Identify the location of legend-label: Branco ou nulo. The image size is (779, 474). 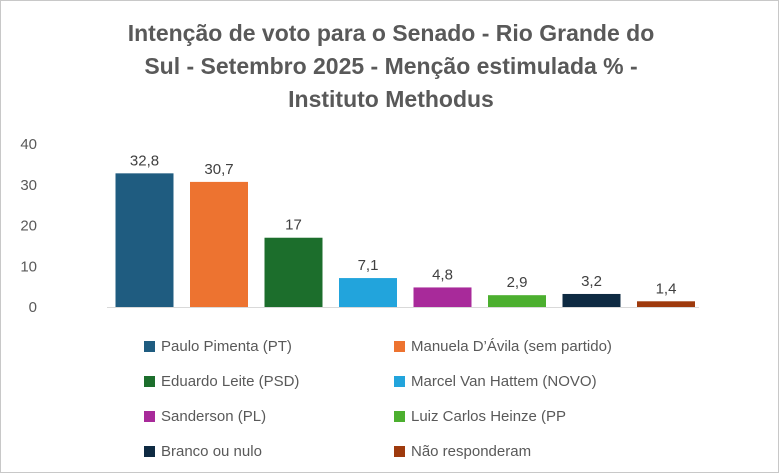
(211, 451).